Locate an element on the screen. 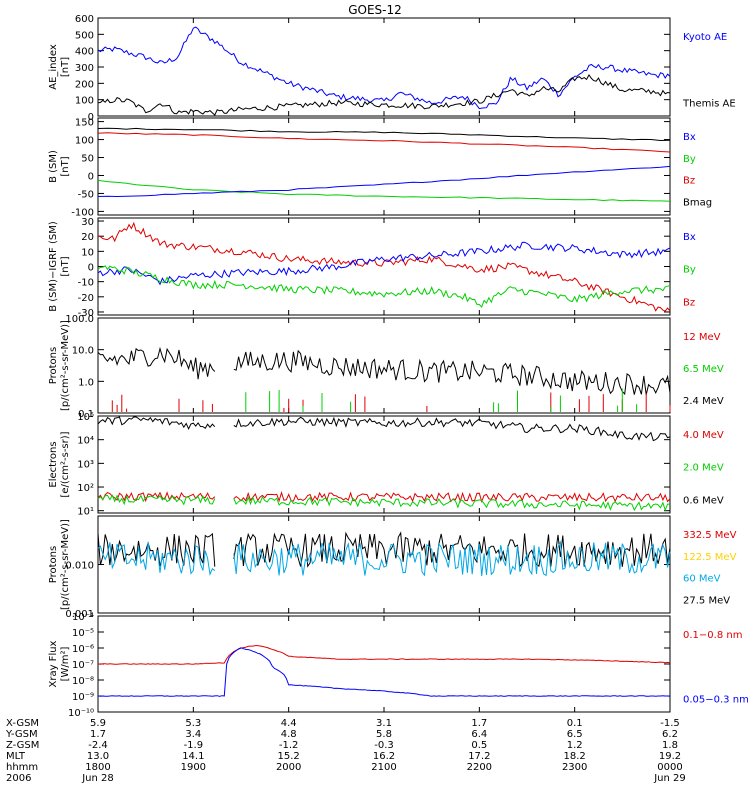 The width and height of the screenshot is (750, 804). ephem-value-1-5: 6.5 is located at coordinates (575, 734).